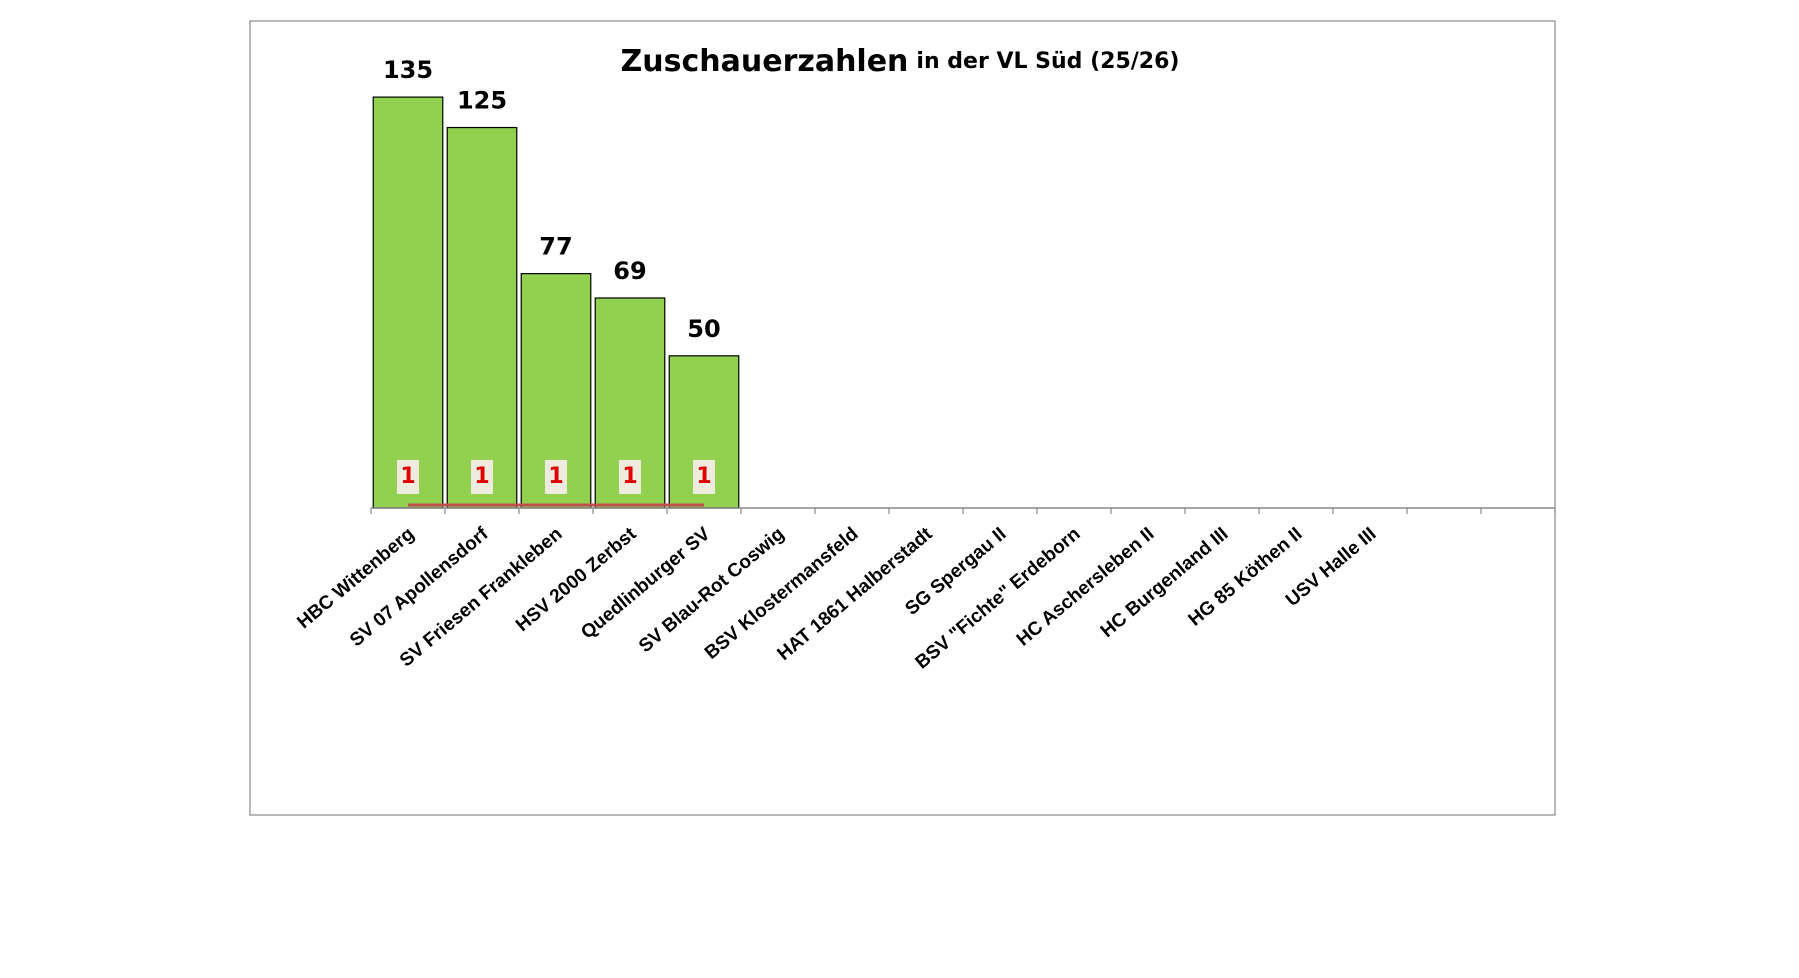  Describe the element at coordinates (482, 101) in the screenshot. I see `data-label: 125` at that location.